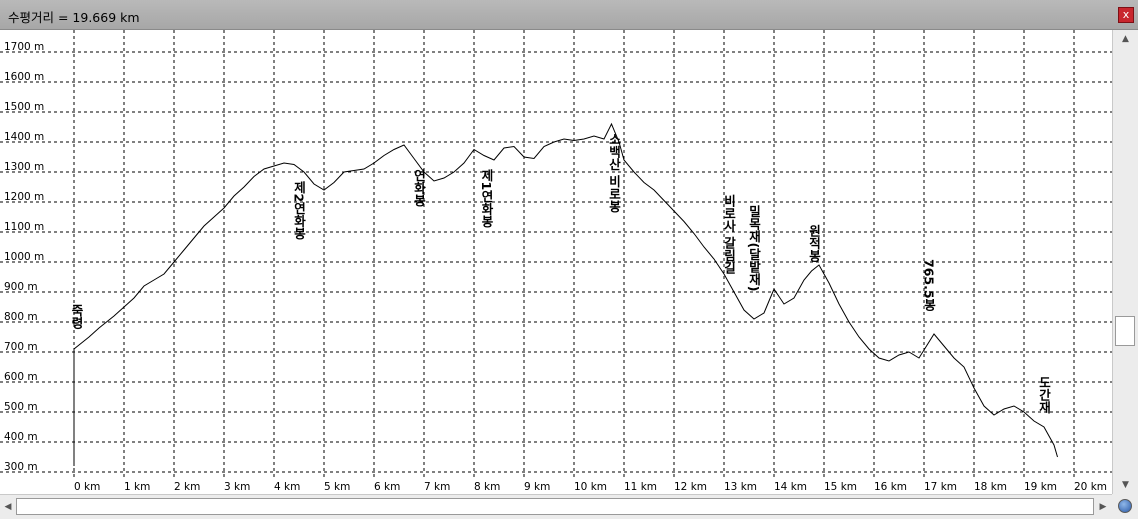  I want to click on x-tick-label: 15 km, so click(840, 487).